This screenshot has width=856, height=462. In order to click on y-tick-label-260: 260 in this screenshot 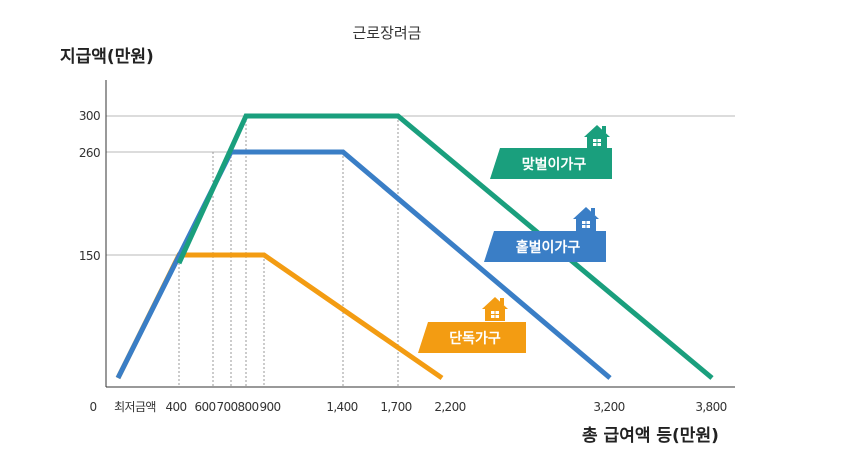, I will do `click(89, 153)`.